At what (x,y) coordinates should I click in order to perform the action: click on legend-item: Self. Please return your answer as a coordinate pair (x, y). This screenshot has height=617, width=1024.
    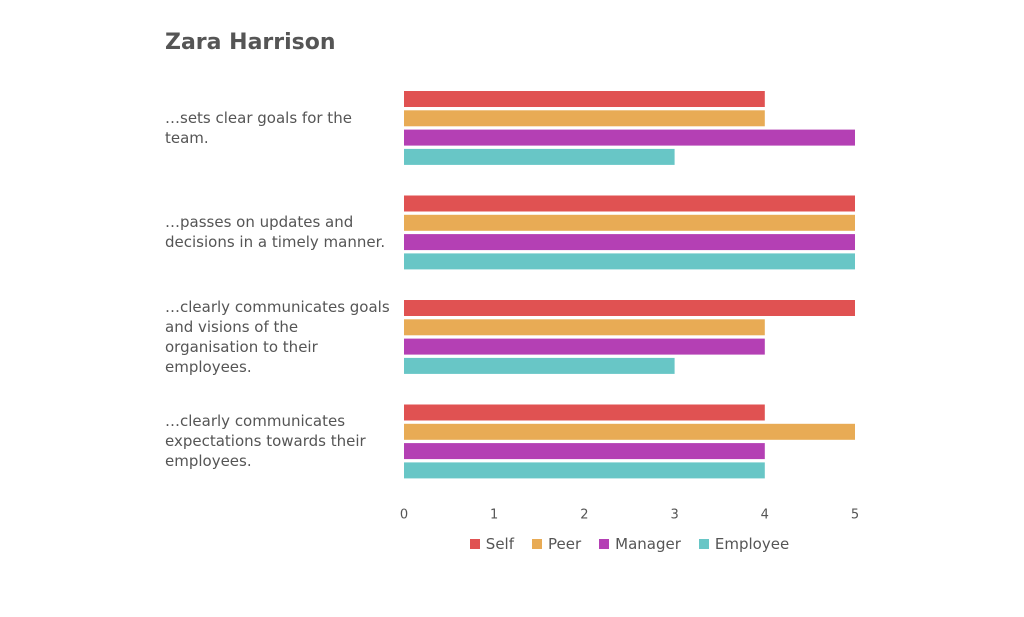
    Looking at the image, I should click on (491, 544).